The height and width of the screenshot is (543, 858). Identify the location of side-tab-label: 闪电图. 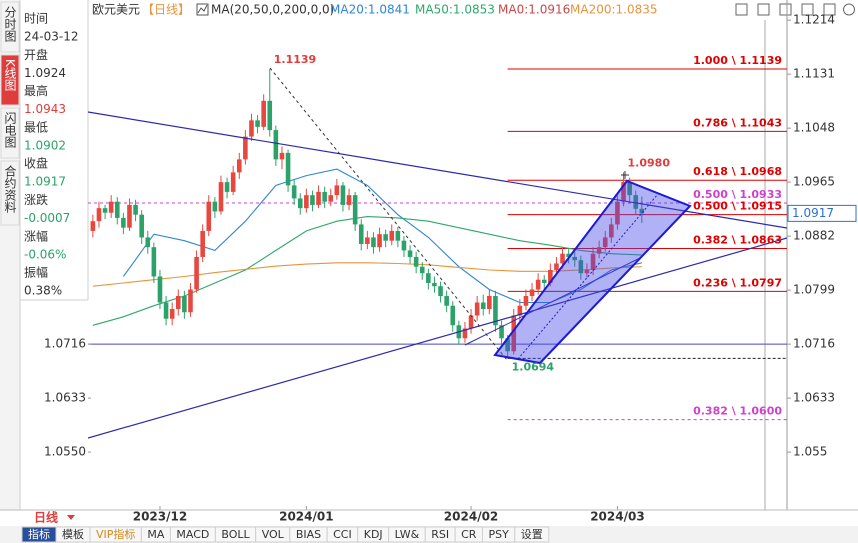
(10, 130).